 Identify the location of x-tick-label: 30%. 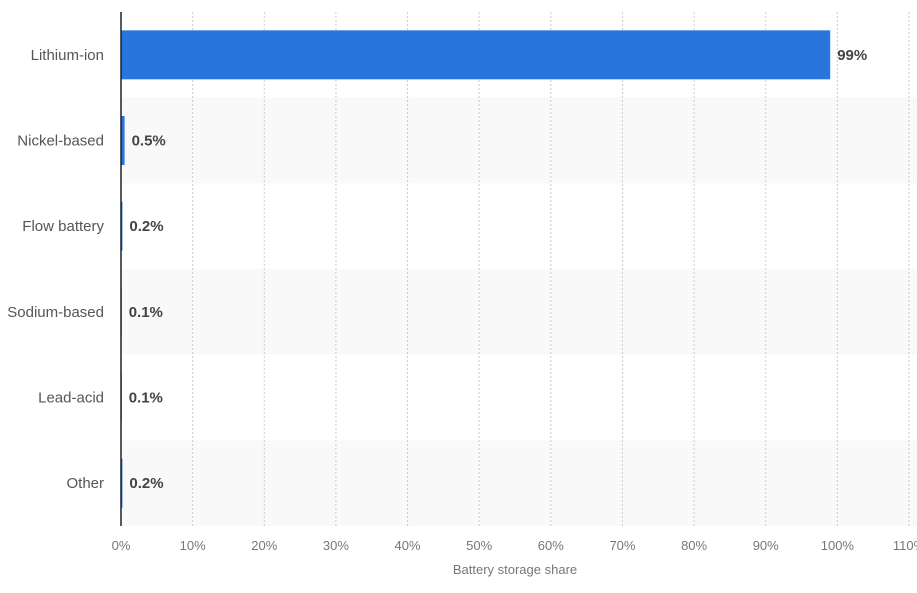
(336, 545).